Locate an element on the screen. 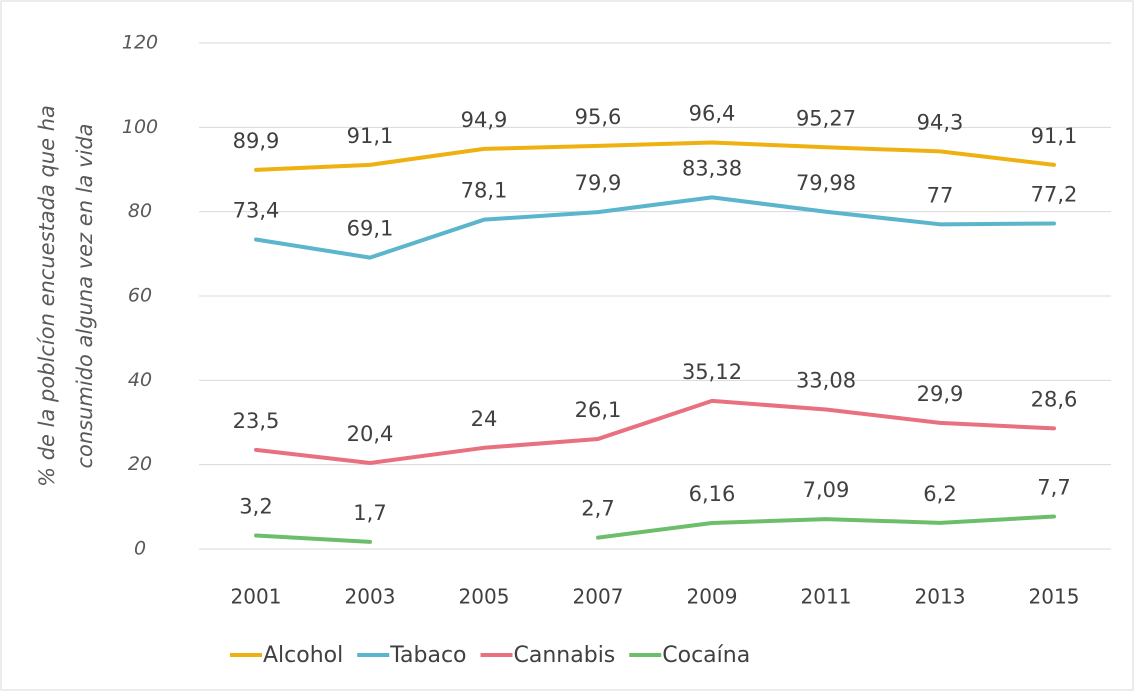 The height and width of the screenshot is (691, 1134). y-axis-label: consumido alguna vez en la vida is located at coordinates (85, 295).